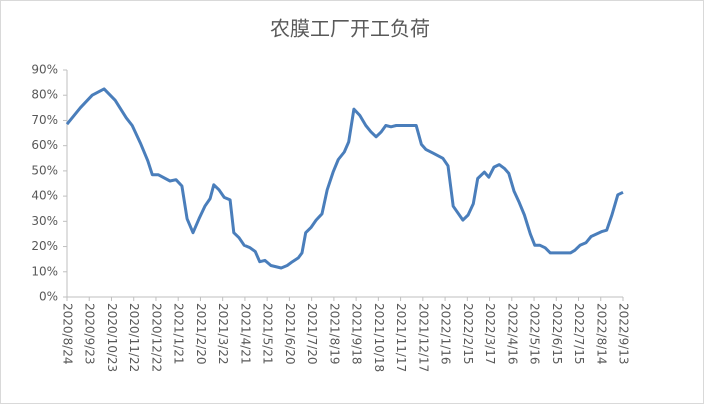 The height and width of the screenshot is (408, 708). Describe the element at coordinates (44, 70) in the screenshot. I see `y-tick-label: 90%` at that location.